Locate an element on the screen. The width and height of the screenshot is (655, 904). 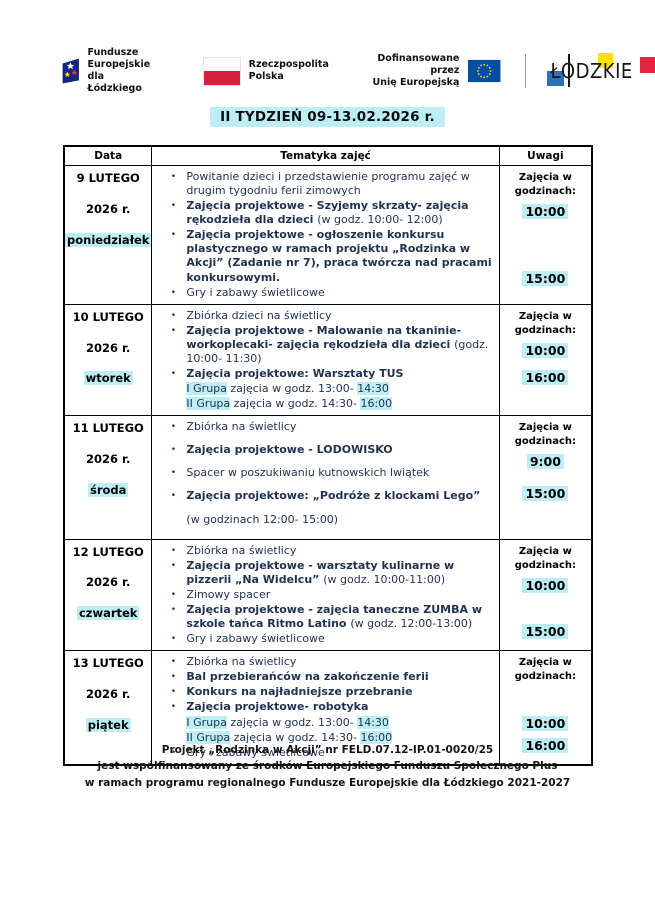
topic-item: • Zbiórka dzieci na świetlicy is located at coordinates (326, 316).